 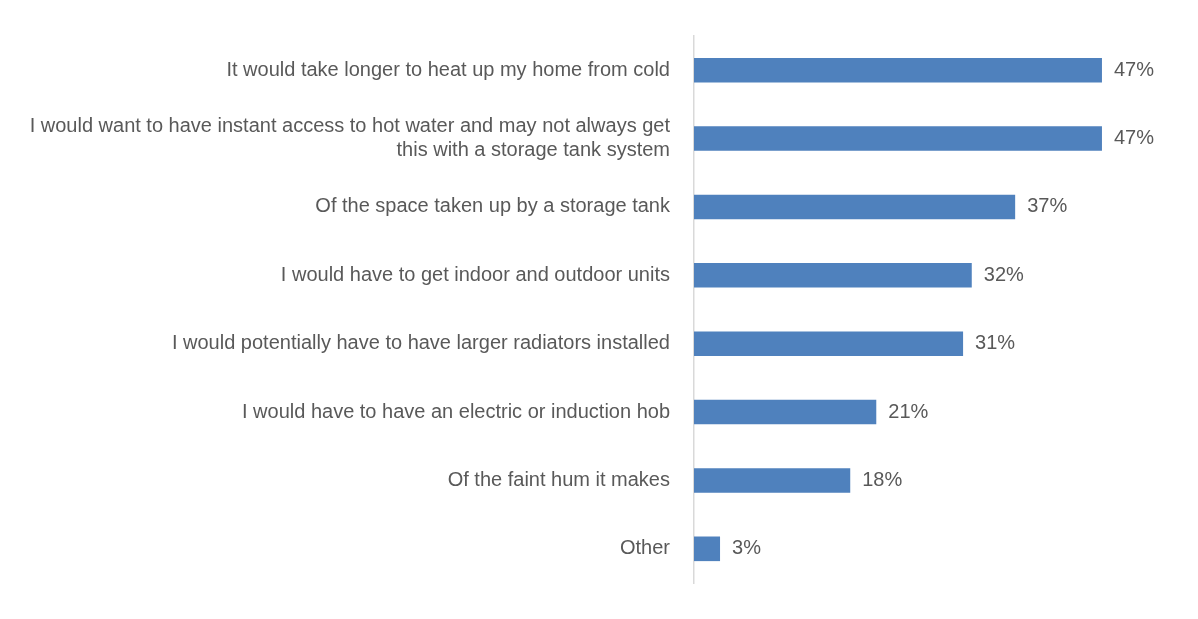 What do you see at coordinates (350, 137) in the screenshot?
I see `y-tick-label: I would want to have instant access to hot water and may not always get this with a storage tank system` at bounding box center [350, 137].